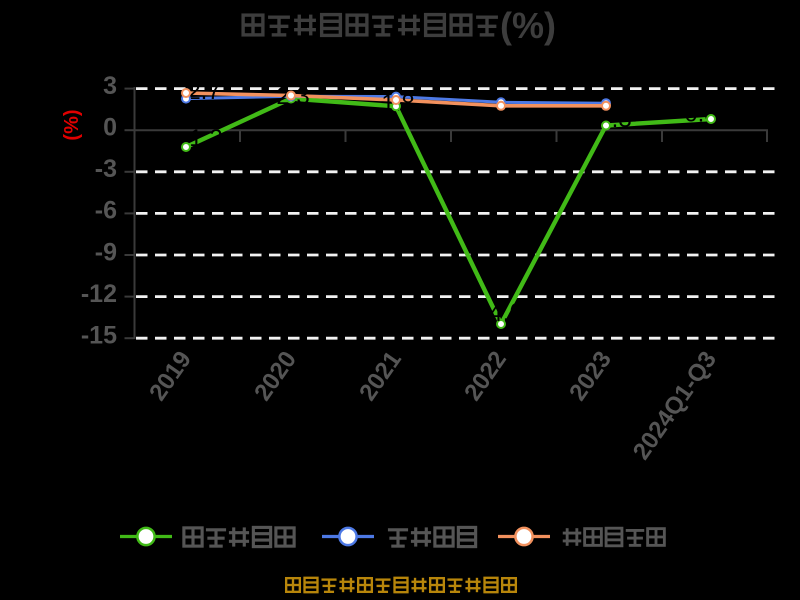  What do you see at coordinates (110, 128) in the screenshot?
I see `svg-text: 0` at bounding box center [110, 128].